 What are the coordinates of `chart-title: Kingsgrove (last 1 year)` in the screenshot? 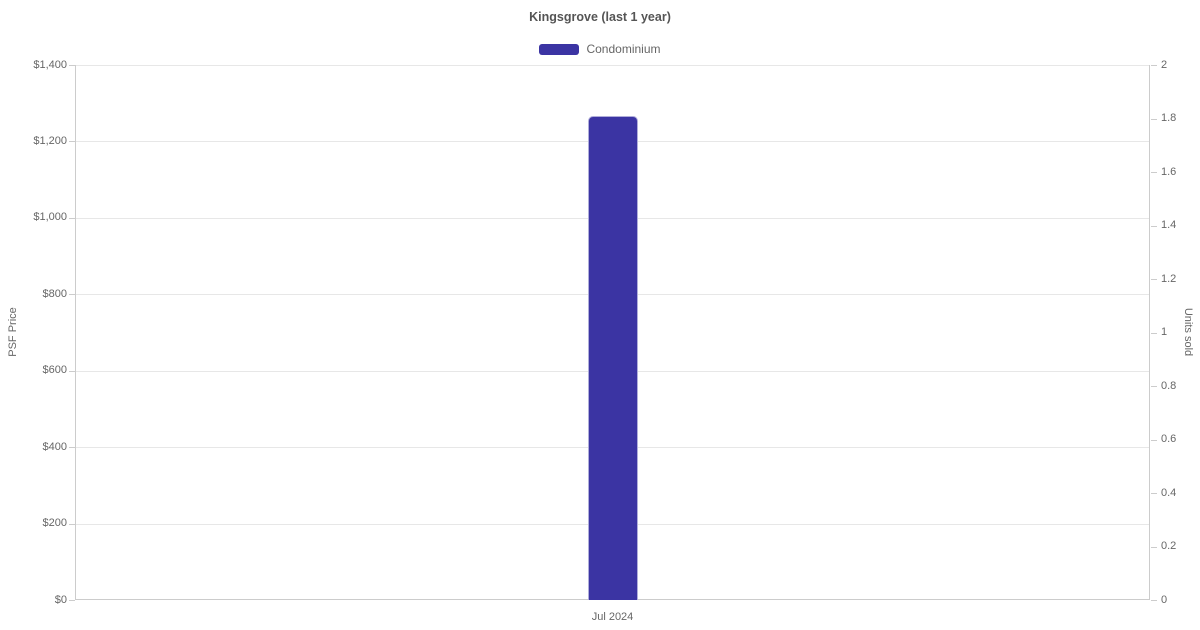 It's located at (600, 17).